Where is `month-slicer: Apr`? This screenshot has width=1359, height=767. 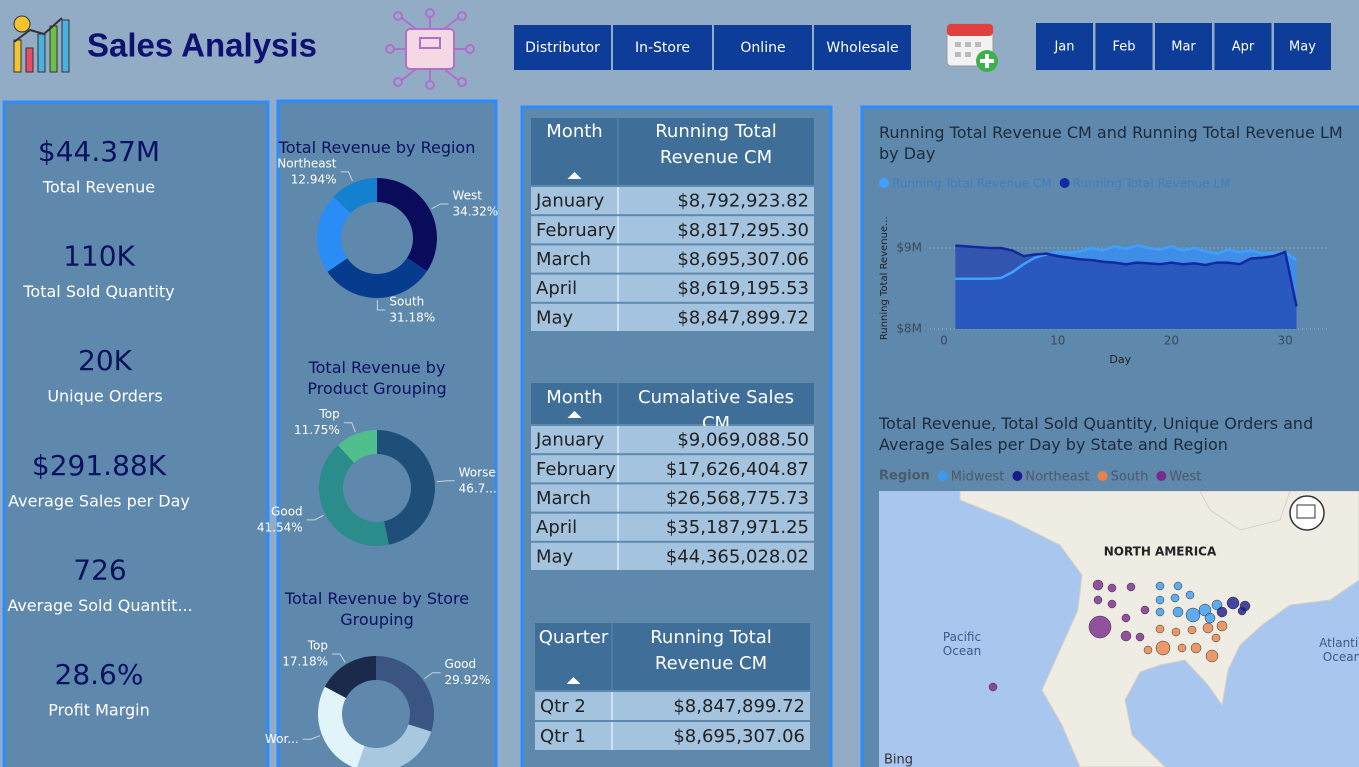 month-slicer: Apr is located at coordinates (1243, 46).